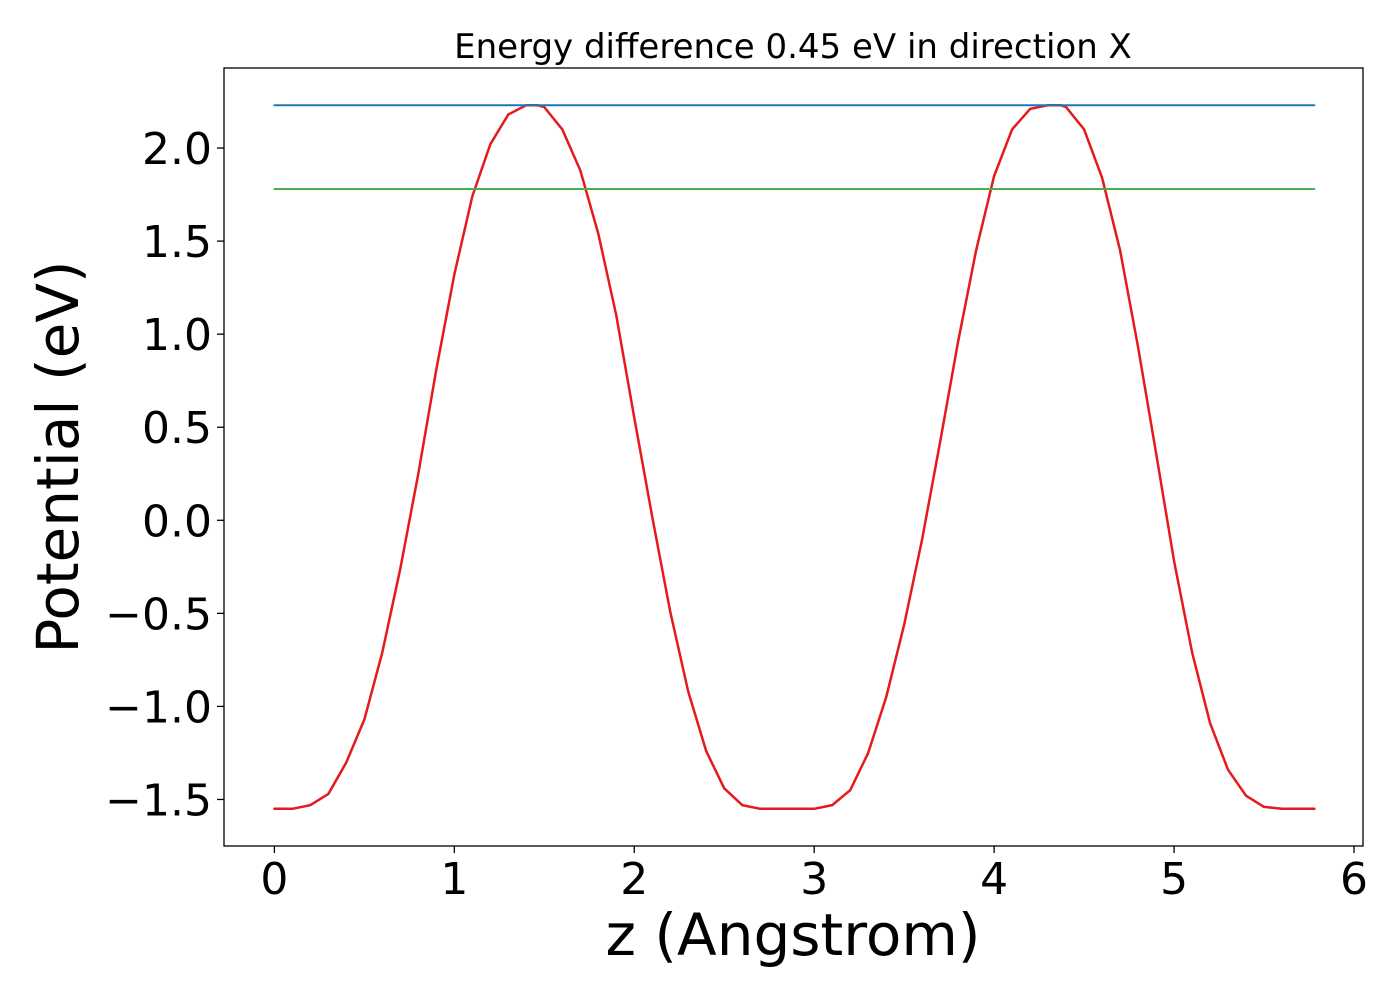 The width and height of the screenshot is (1400, 1000). I want to click on chart-title: Energy difference 0.45 eV in direction X, so click(793, 47).